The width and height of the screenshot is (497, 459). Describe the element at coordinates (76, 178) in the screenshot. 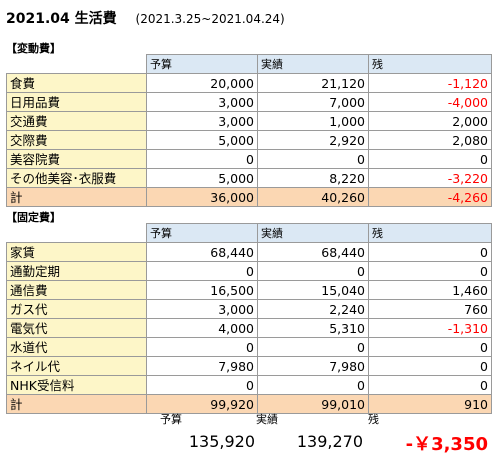

I see `category-cell: その他美容･衣服費` at that location.